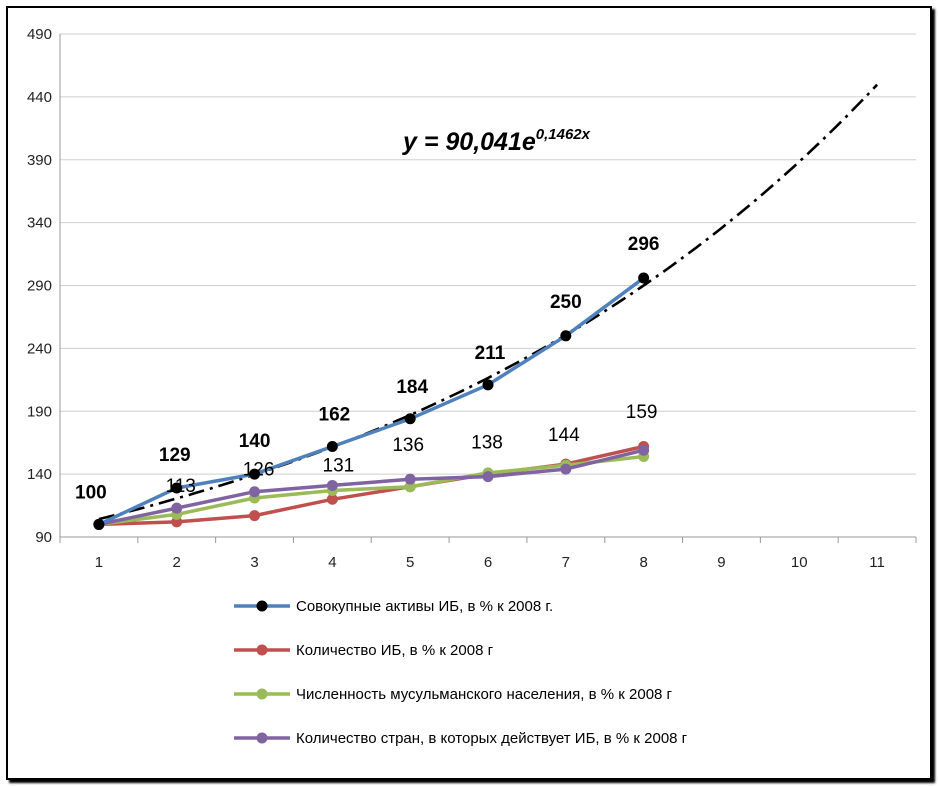 Image resolution: width=938 pixels, height=786 pixels. I want to click on x-tick-label: 11, so click(877, 562).